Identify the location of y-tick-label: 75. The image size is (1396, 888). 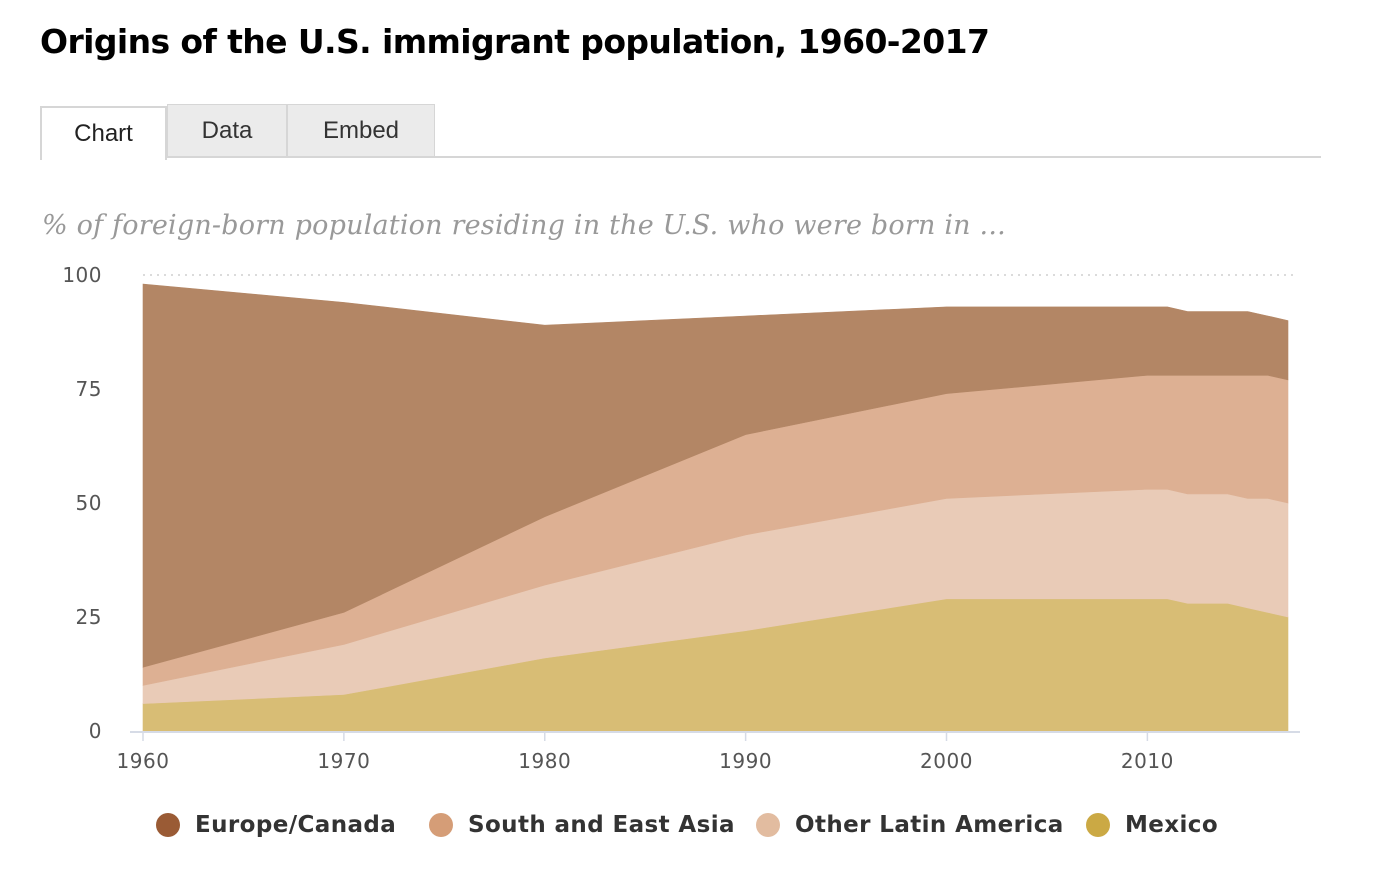
(89, 389).